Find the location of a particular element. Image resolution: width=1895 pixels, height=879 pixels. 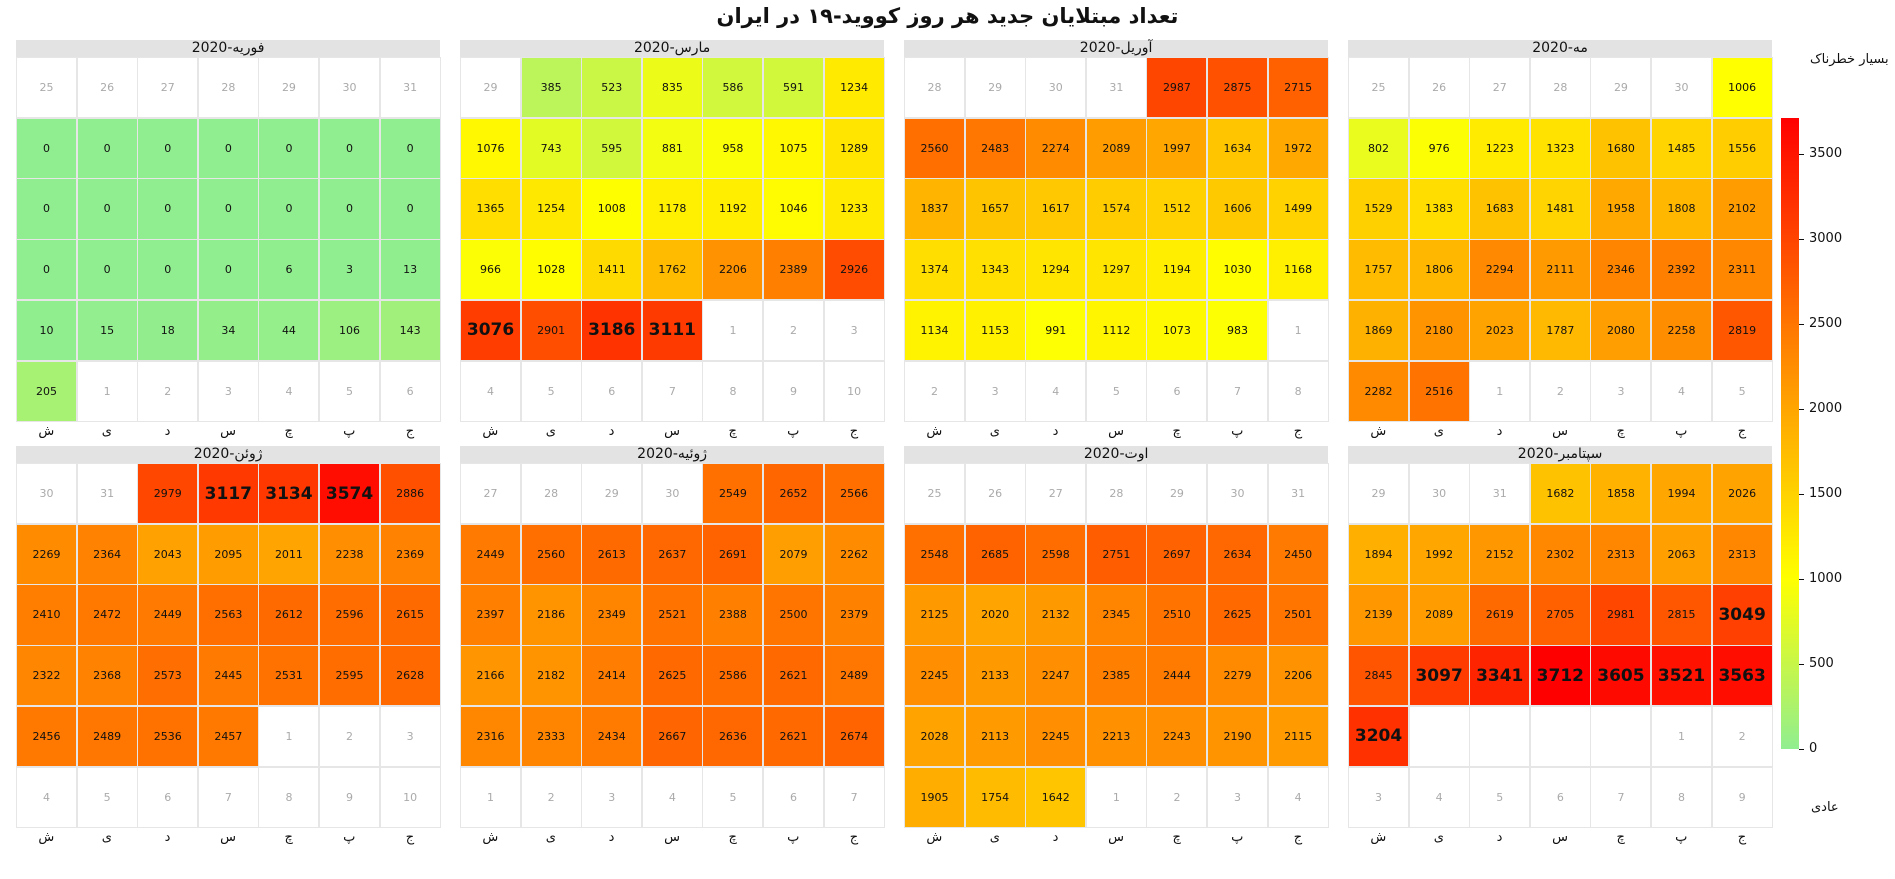

heatmap-cell: 2472 is located at coordinates (107, 615).